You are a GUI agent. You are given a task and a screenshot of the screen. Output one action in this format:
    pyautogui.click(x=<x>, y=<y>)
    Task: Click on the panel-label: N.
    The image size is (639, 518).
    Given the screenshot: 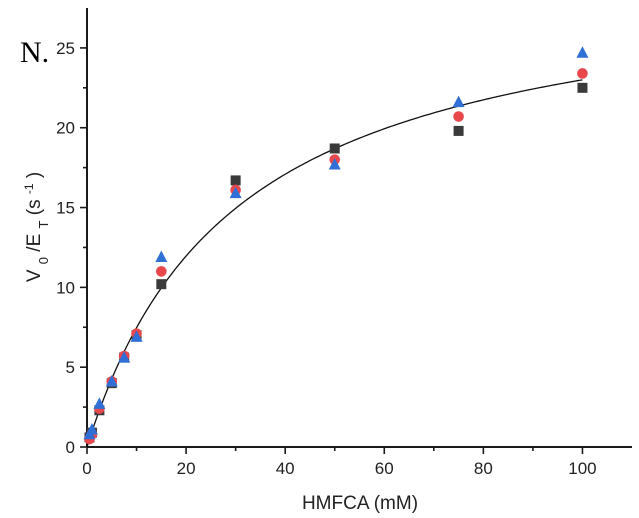 What is the action you would take?
    pyautogui.click(x=34, y=52)
    